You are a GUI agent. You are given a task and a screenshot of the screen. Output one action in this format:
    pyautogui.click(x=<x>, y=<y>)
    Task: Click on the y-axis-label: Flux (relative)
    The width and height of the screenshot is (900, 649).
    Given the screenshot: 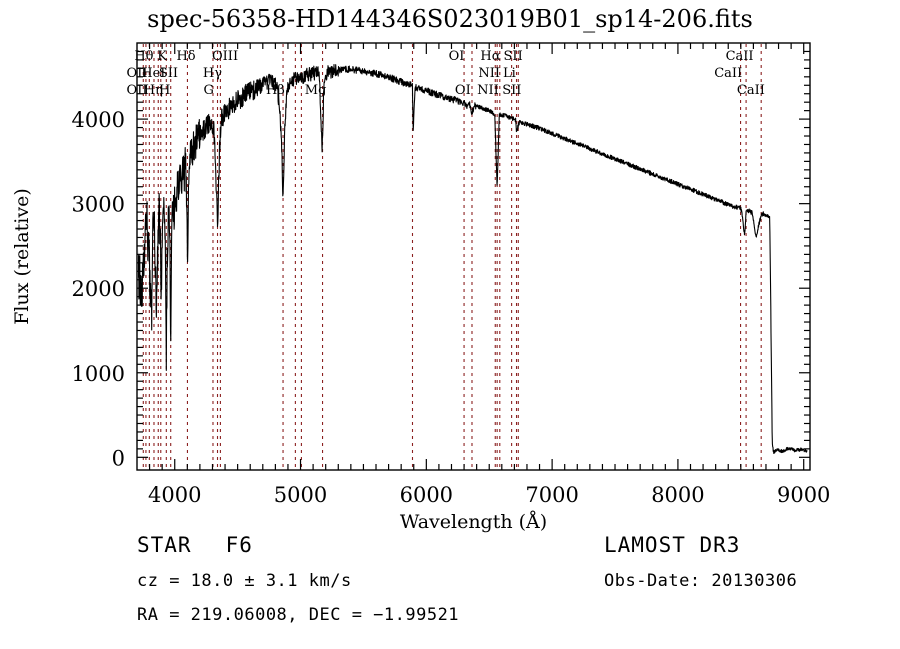 What is the action you would take?
    pyautogui.click(x=22, y=256)
    